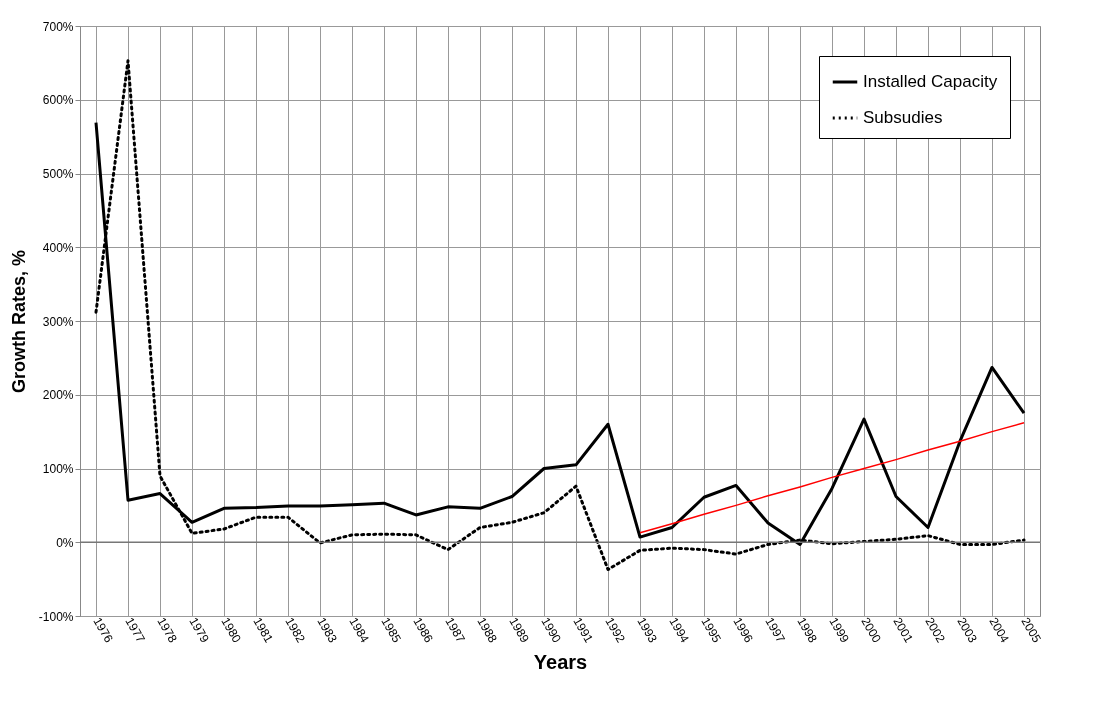  Describe the element at coordinates (560, 661) in the screenshot. I see `x-axis-title: Years` at that location.